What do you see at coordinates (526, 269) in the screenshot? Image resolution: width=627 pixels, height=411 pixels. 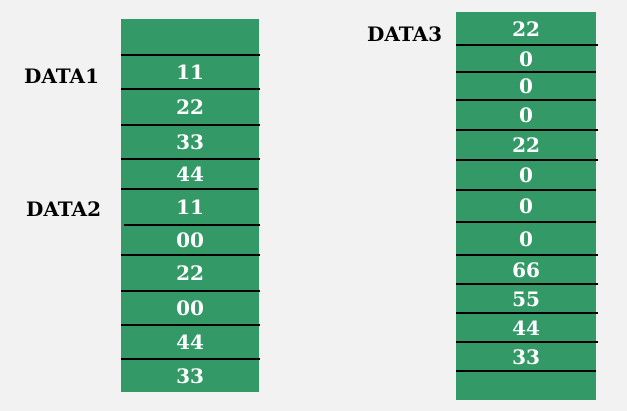 I see `memory-cell: 66` at bounding box center [526, 269].